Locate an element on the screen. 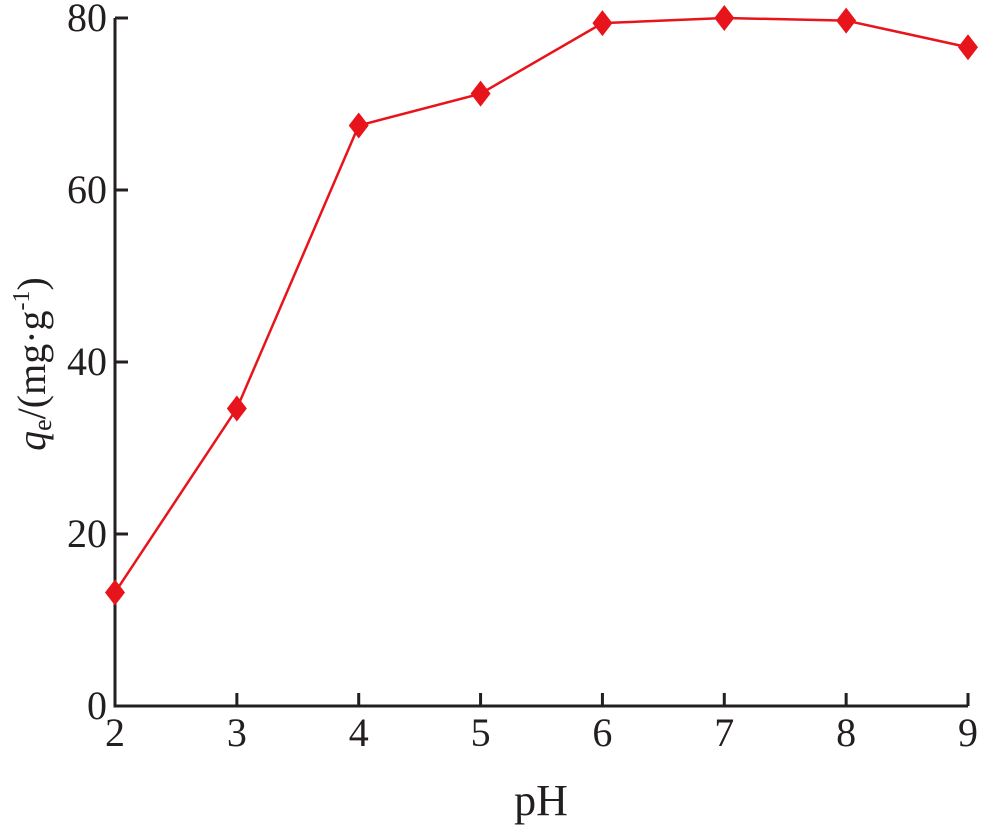 The height and width of the screenshot is (833, 1000). y-ticks: 0 20 40 60 80 is located at coordinates (97, 364).